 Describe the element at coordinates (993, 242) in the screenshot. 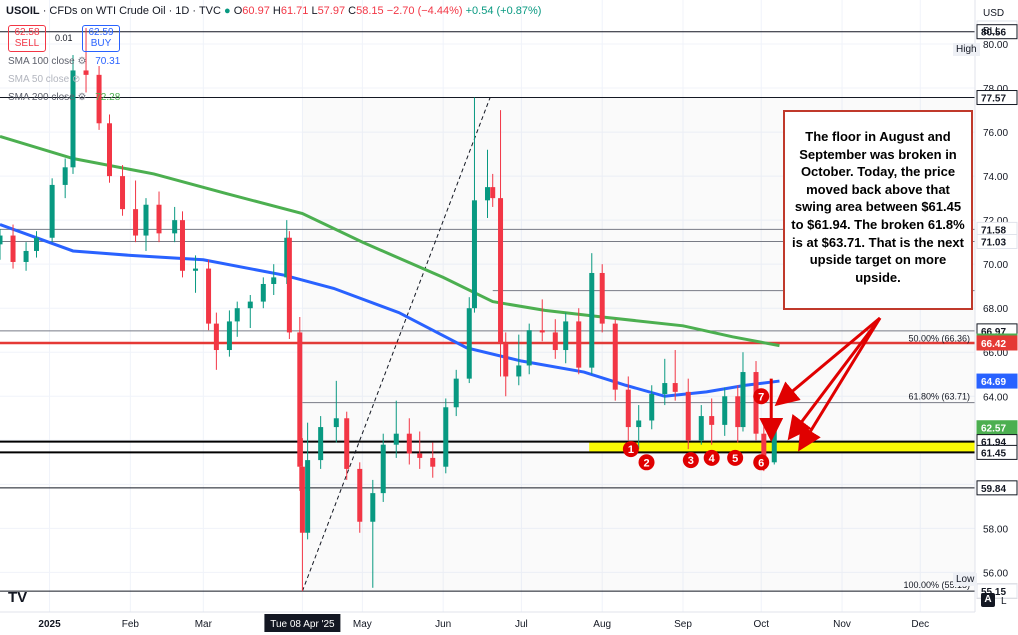

I see `price-label-text: 71.03` at that location.